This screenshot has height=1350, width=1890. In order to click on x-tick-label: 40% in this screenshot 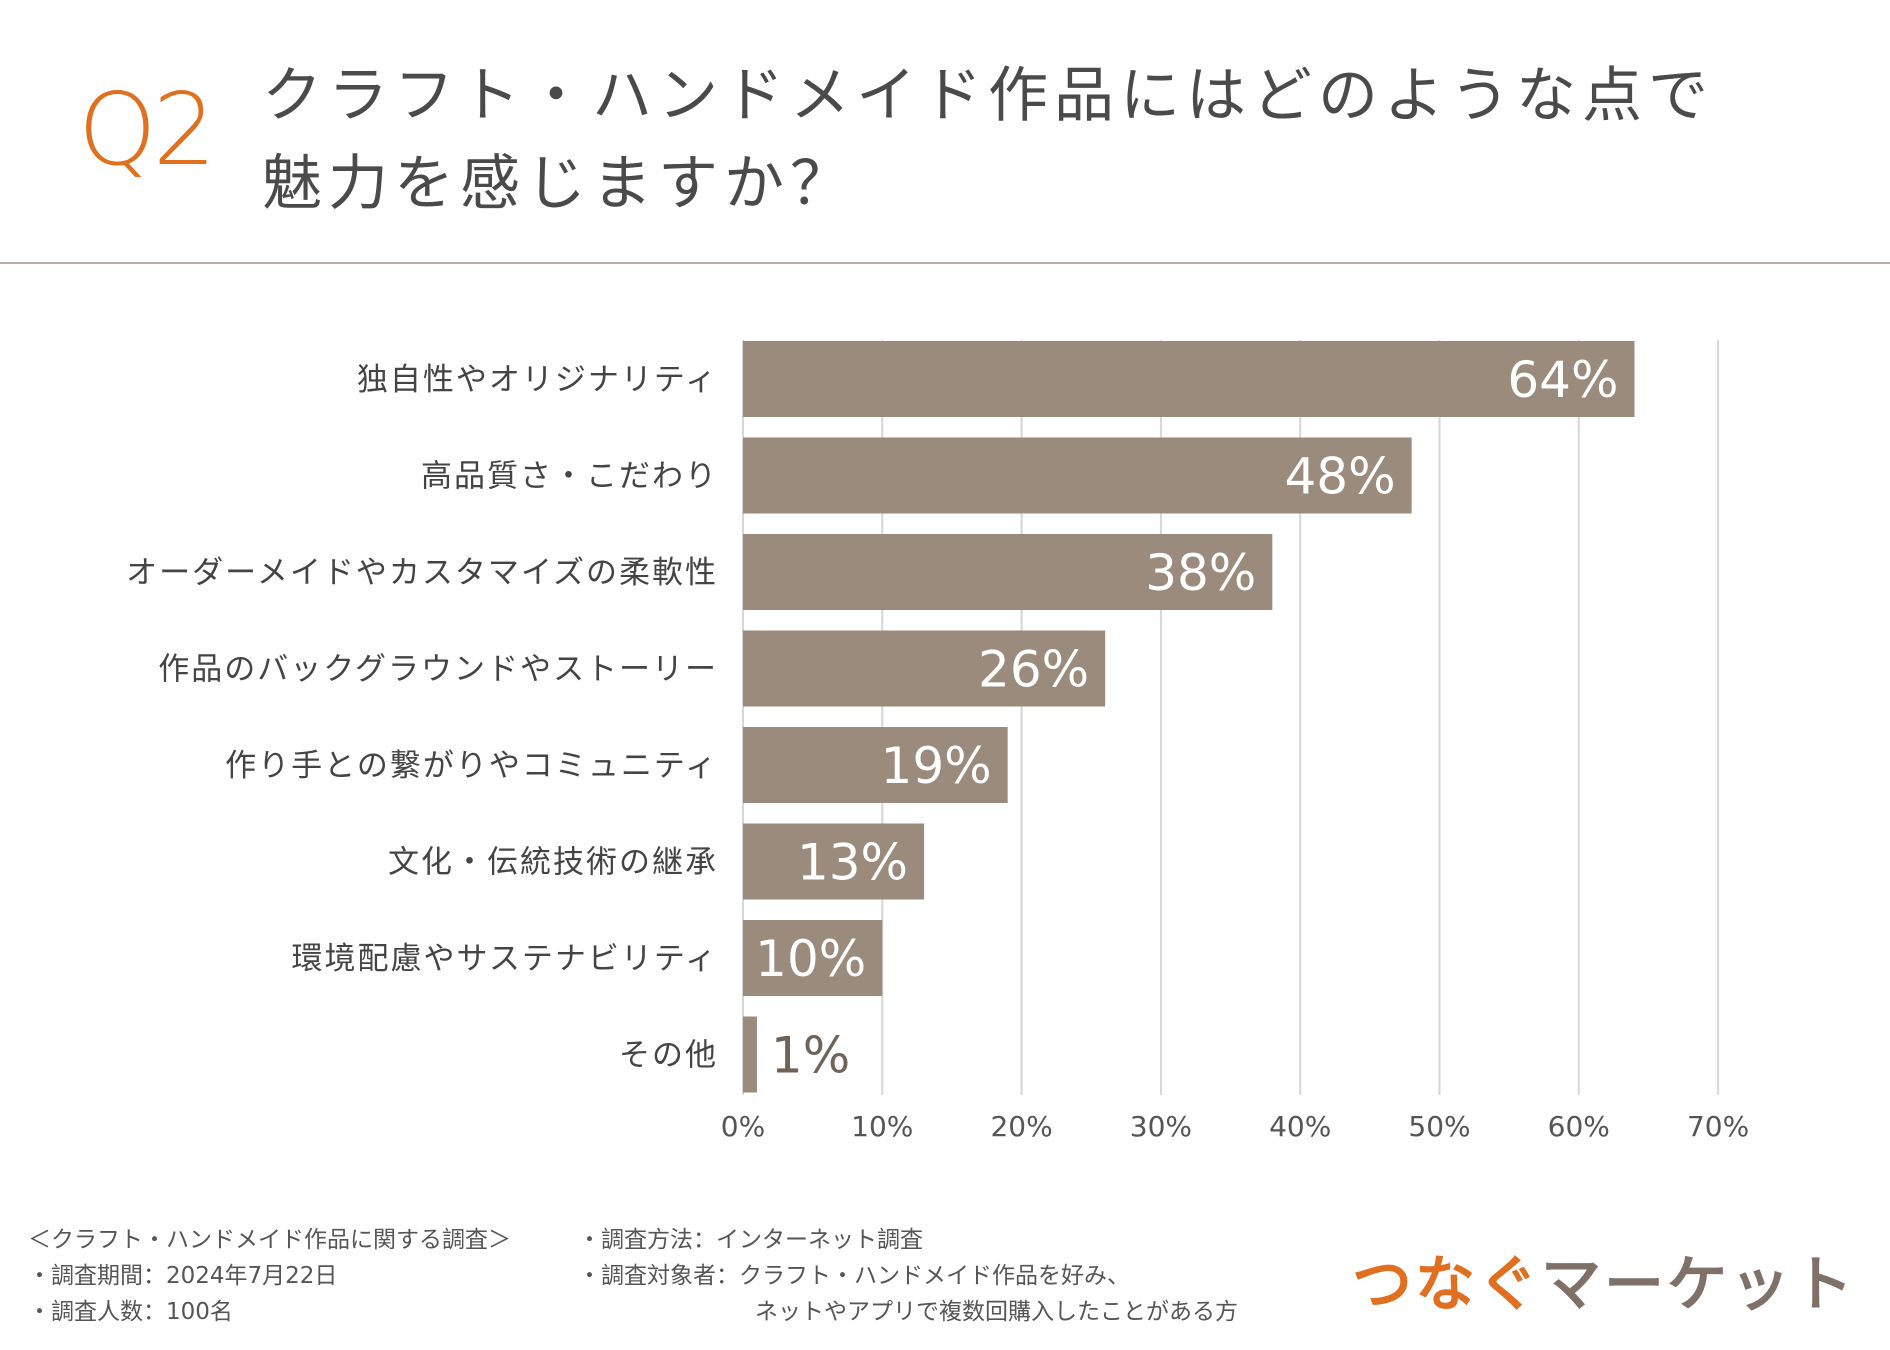, I will do `click(1300, 1126)`.